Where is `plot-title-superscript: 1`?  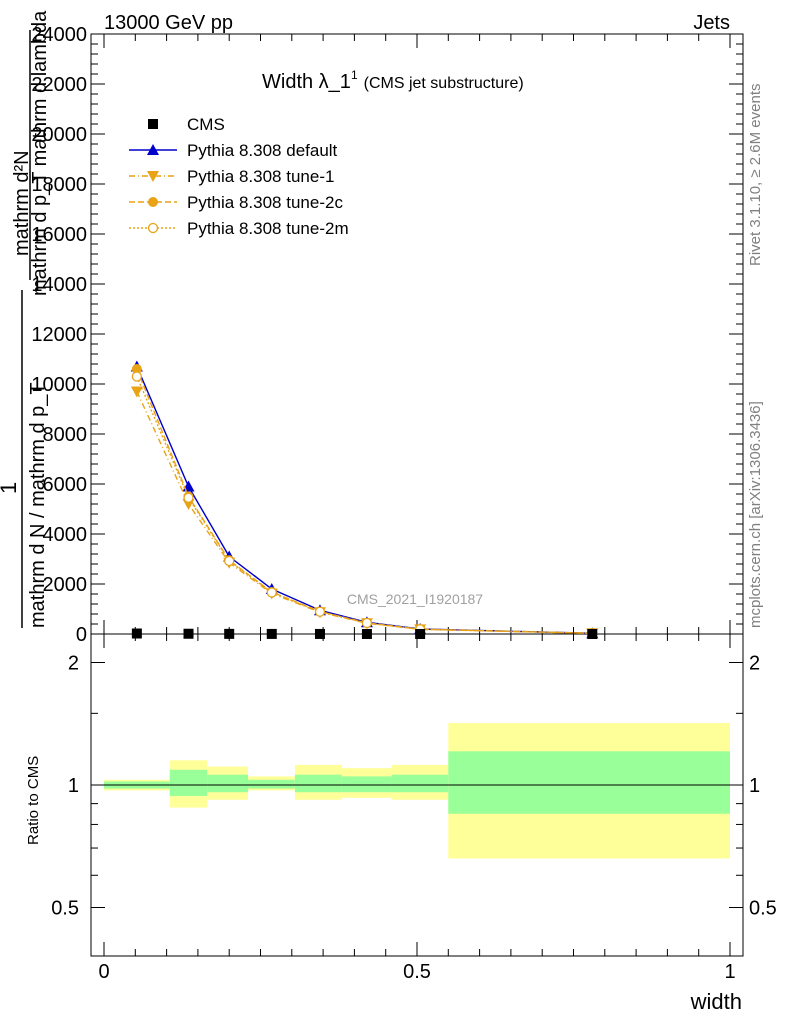 plot-title-superscript: 1 is located at coordinates (354, 75).